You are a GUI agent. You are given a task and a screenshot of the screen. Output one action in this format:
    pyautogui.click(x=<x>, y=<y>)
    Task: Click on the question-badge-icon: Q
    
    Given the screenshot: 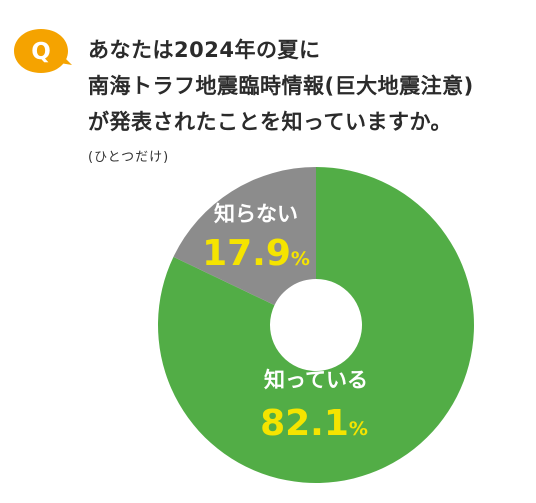 What is the action you would take?
    pyautogui.click(x=43, y=51)
    